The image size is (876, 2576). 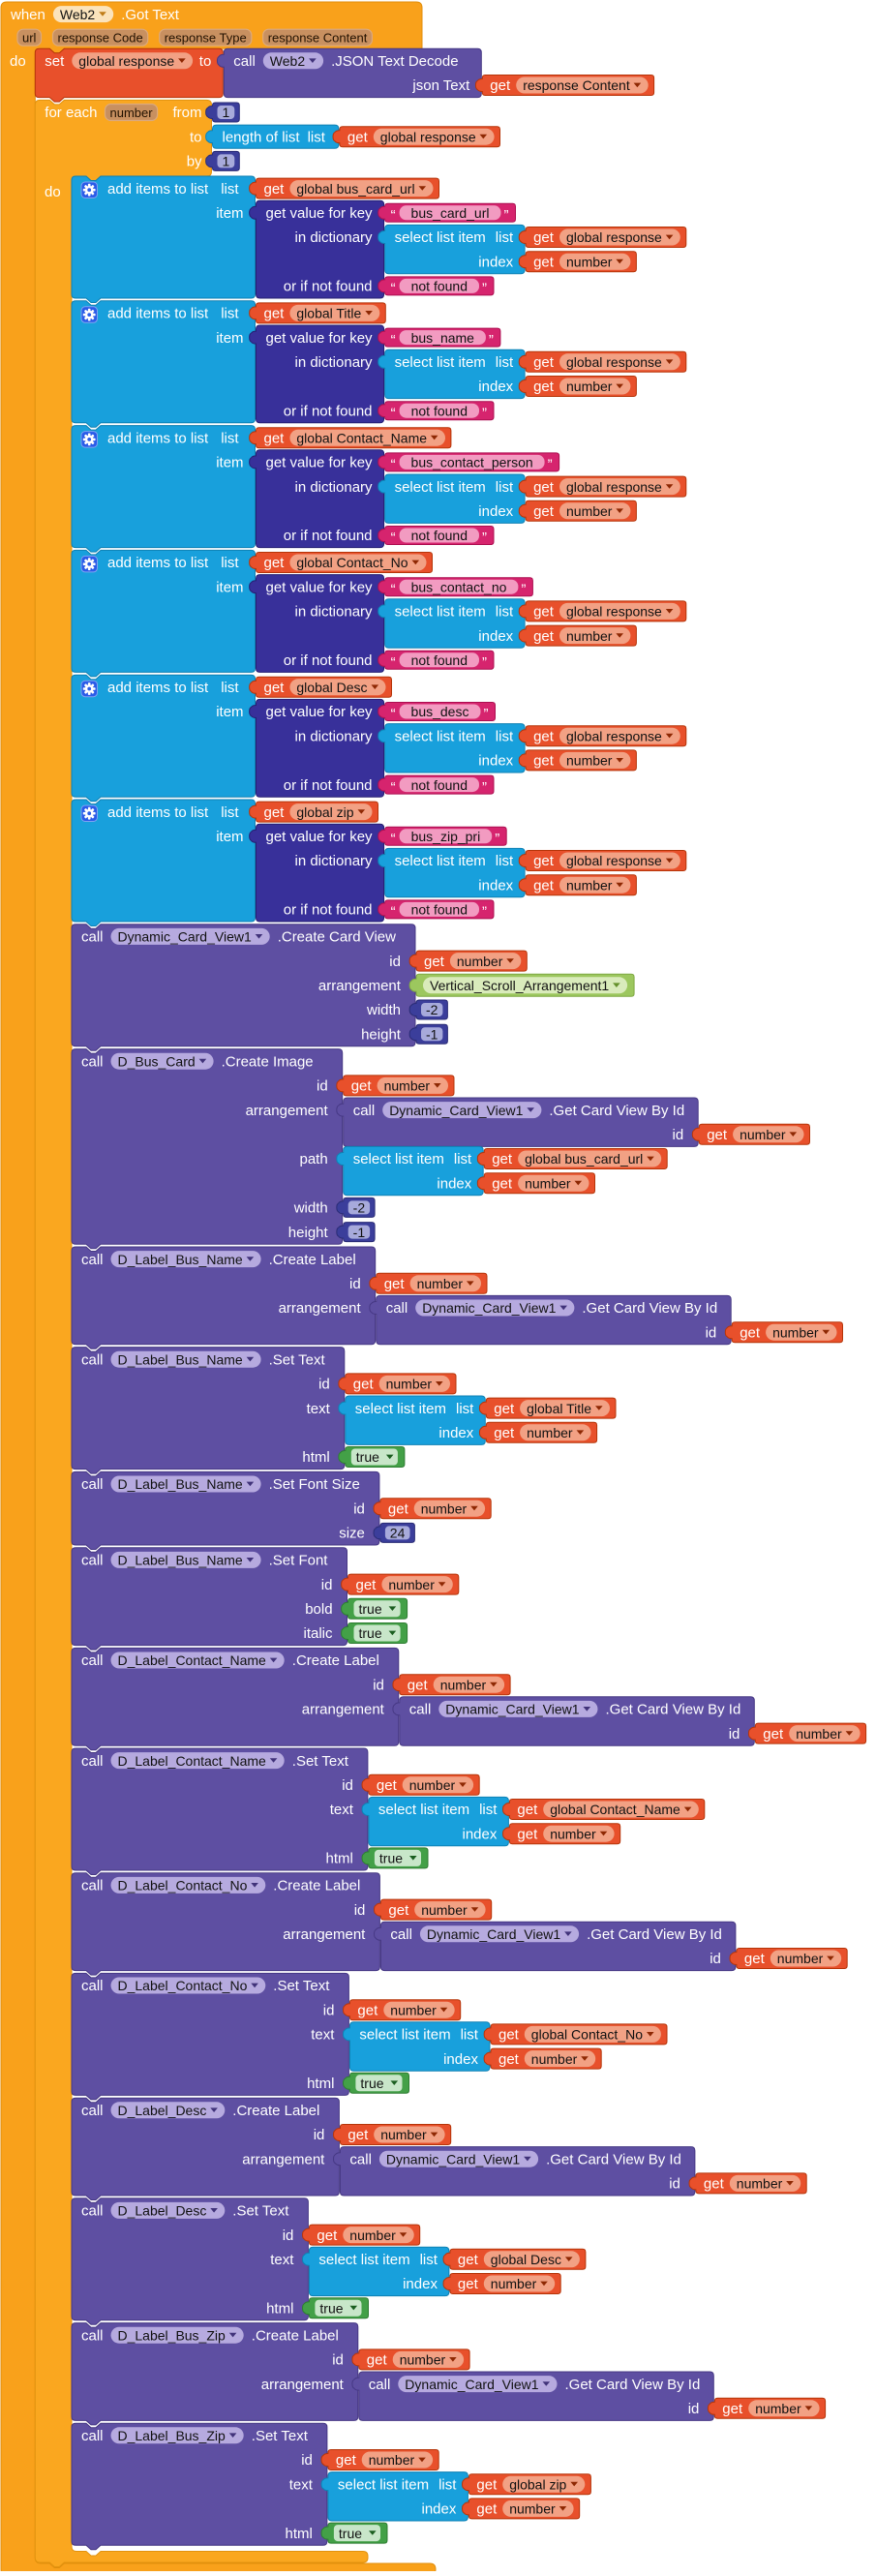 I want to click on svg-text: or if not found, so click(x=329, y=287).